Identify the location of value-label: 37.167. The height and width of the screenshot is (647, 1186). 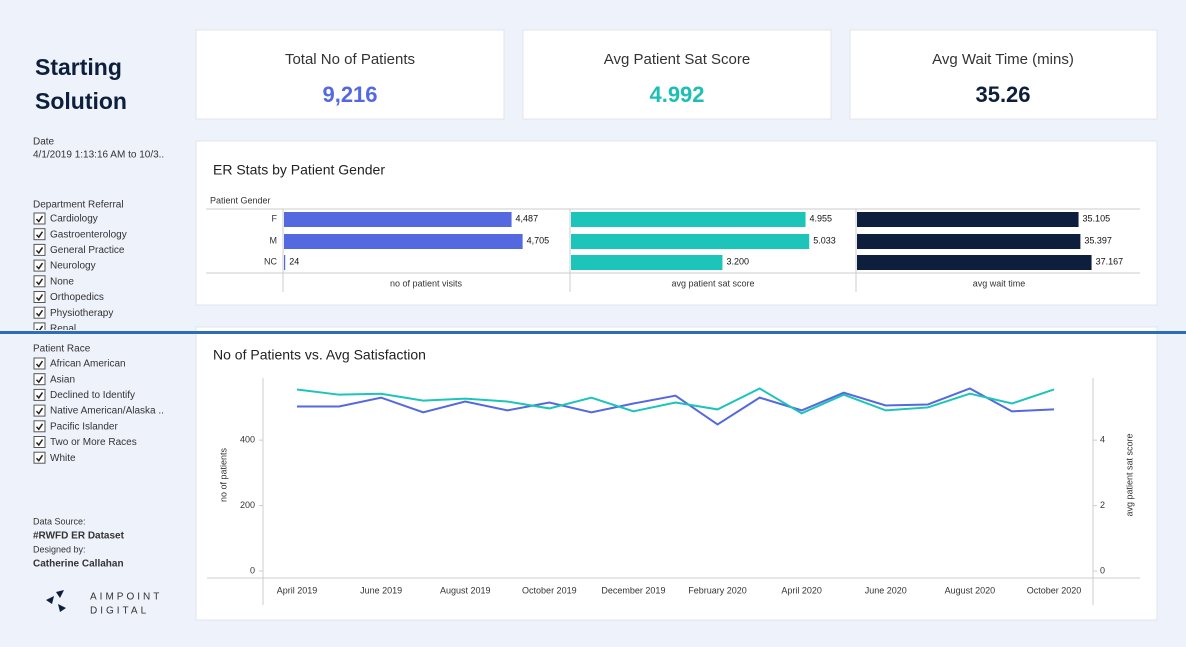
(1110, 261).